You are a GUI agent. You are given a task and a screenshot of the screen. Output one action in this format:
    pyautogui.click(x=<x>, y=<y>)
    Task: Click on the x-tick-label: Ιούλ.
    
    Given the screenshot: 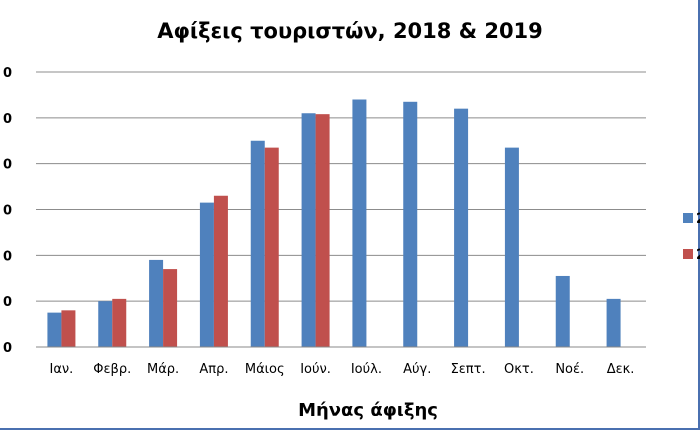 What is the action you would take?
    pyautogui.click(x=366, y=369)
    